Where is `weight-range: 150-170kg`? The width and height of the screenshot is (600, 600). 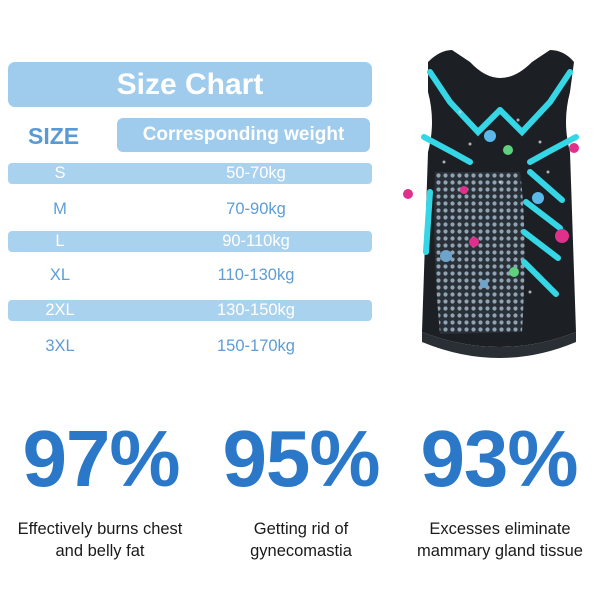
weight-range: 150-170kg is located at coordinates (256, 346).